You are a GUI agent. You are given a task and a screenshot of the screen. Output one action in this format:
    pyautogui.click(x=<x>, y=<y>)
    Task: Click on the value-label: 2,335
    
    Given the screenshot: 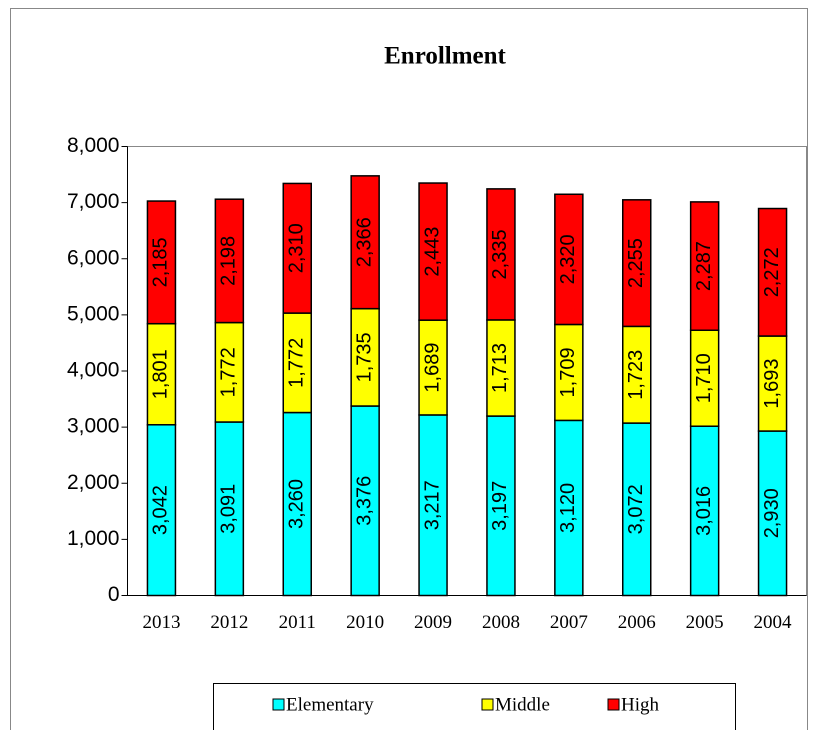 What is the action you would take?
    pyautogui.click(x=500, y=254)
    